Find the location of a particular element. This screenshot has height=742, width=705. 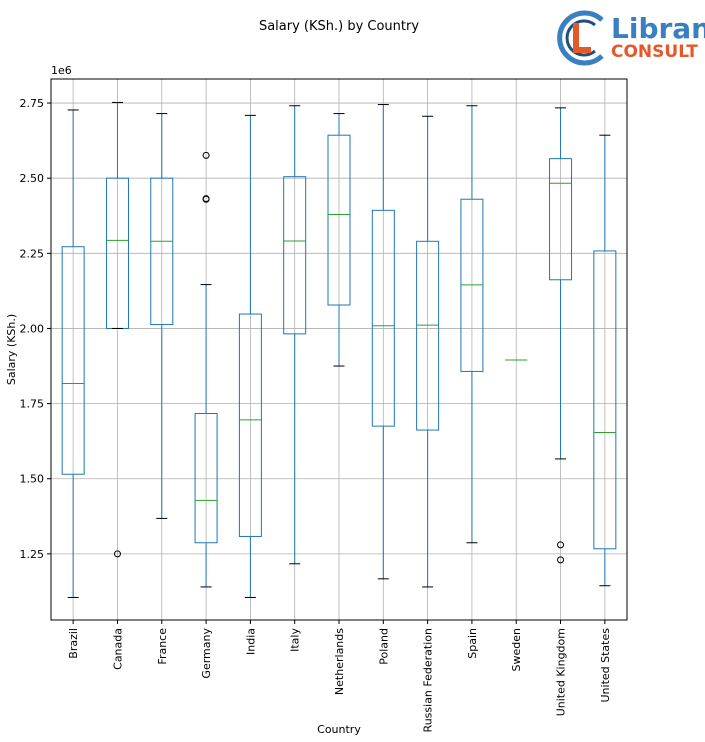

box-united-kingdom is located at coordinates (561, 335).